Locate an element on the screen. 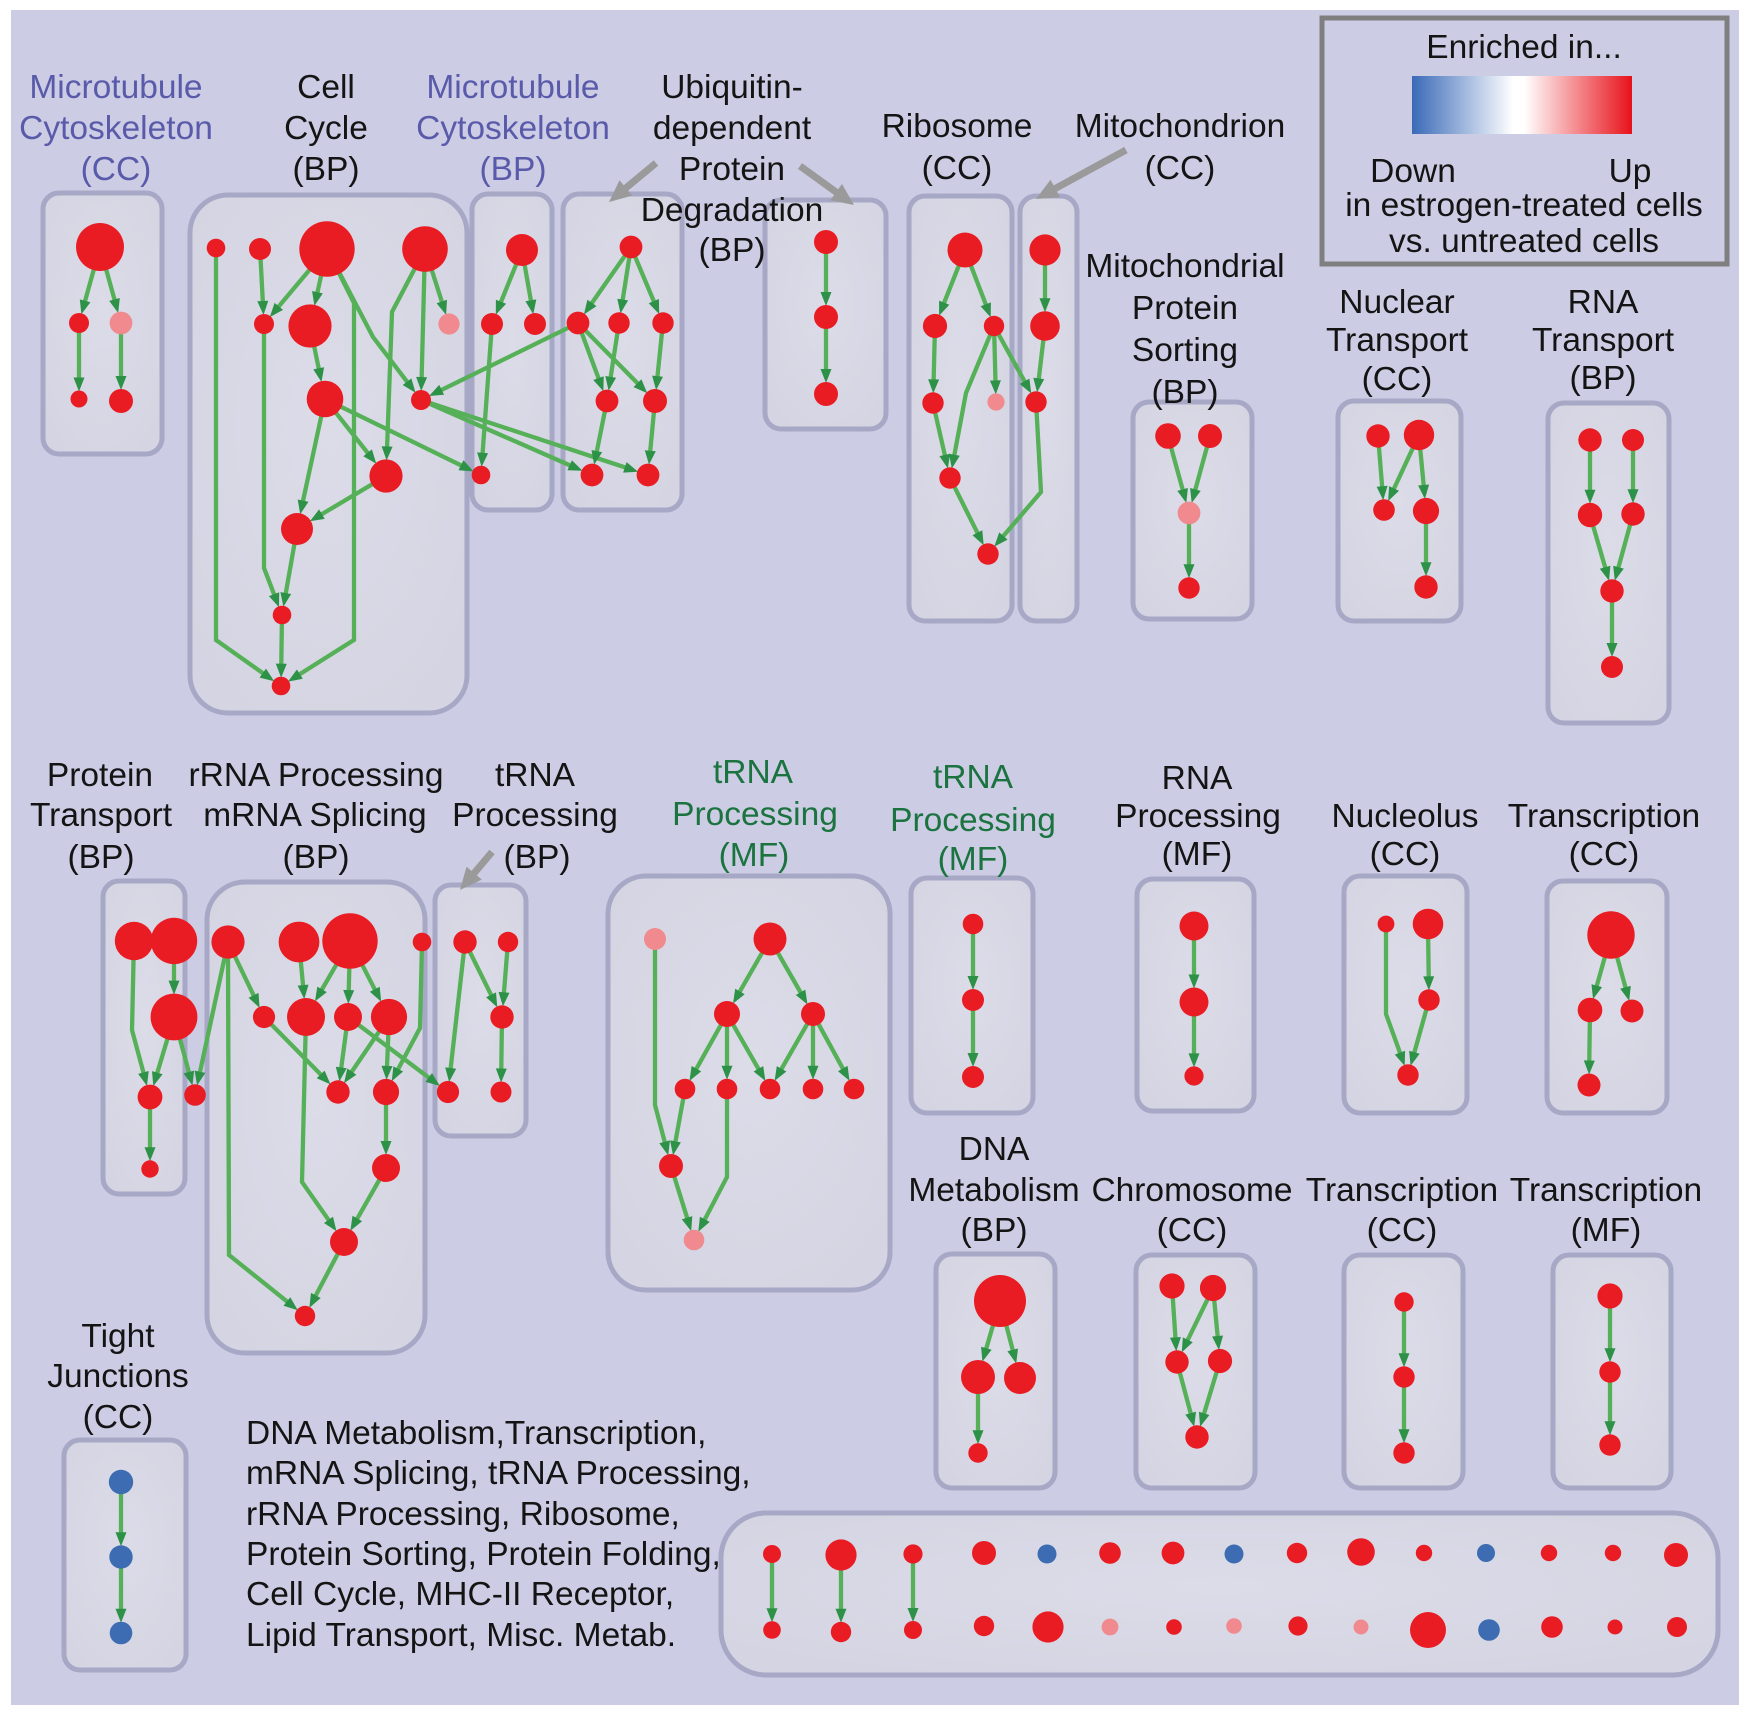  svg-text: Mitochondrion is located at coordinates (1180, 126).